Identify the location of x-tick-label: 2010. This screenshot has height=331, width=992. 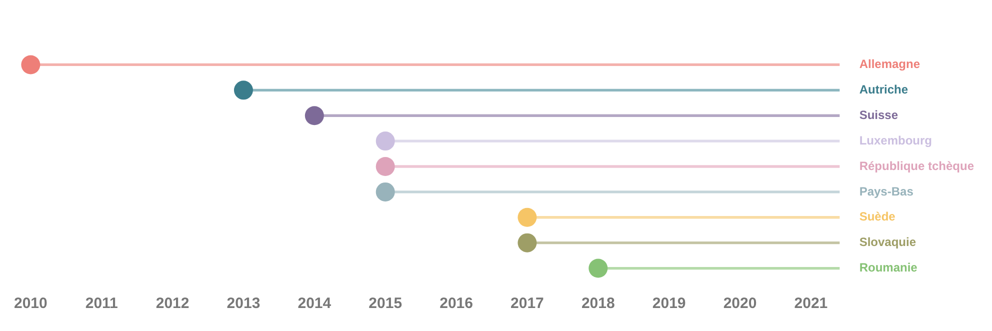
(31, 303).